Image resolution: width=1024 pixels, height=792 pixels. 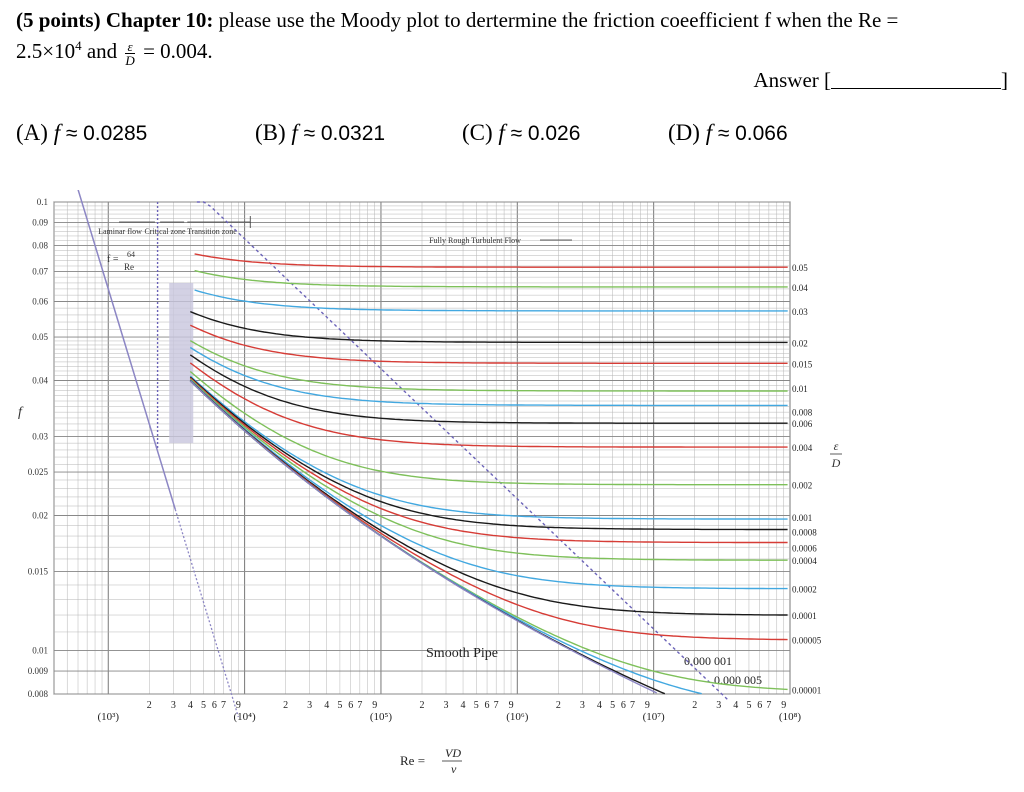 I want to click on laminar-label: Laminar flow, so click(x=120, y=231).